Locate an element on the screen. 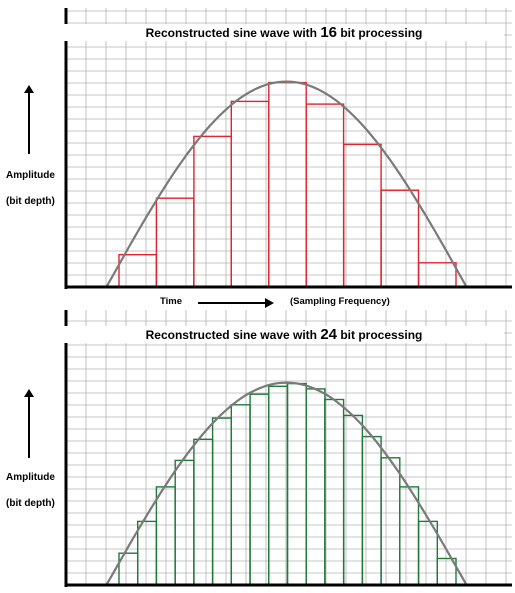 The height and width of the screenshot is (593, 515). amplitude-arrow-top is located at coordinates (29, 119).